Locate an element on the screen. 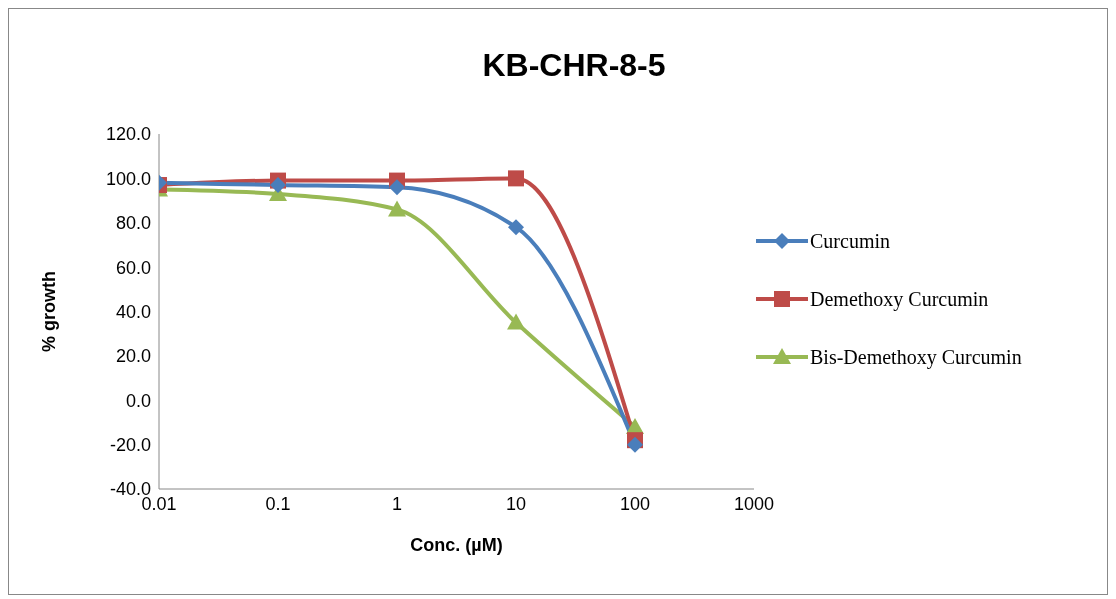  x-tick-label: 100 is located at coordinates (635, 503).